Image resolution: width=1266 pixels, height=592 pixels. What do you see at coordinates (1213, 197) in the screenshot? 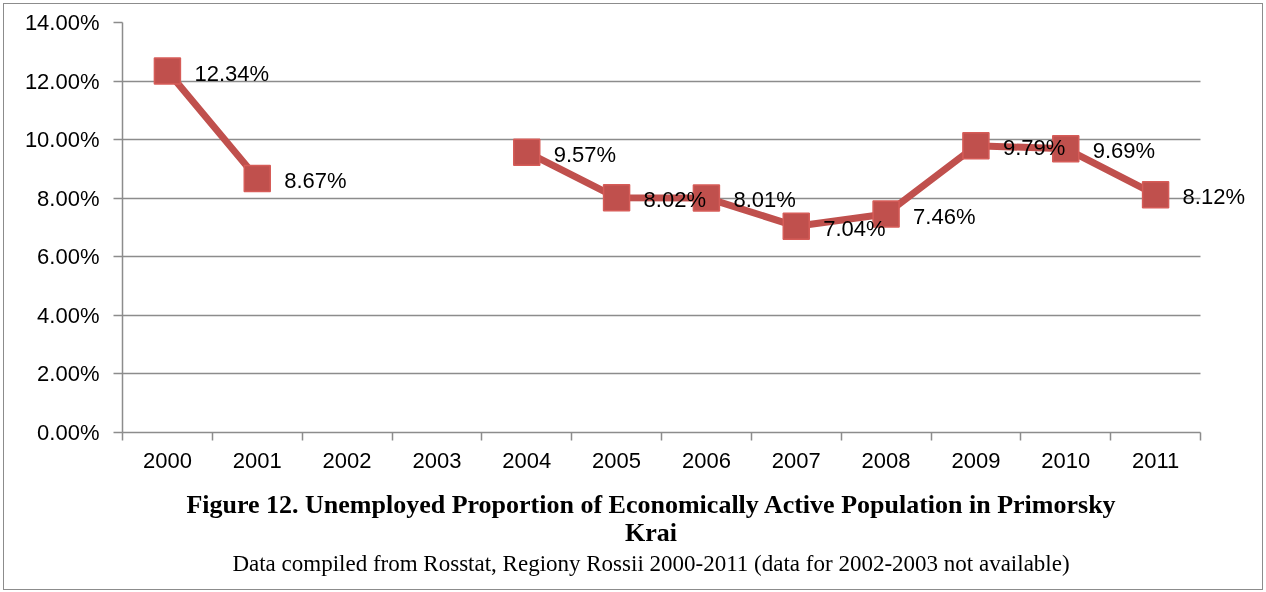
I see `data-label: 8.12%` at bounding box center [1213, 197].